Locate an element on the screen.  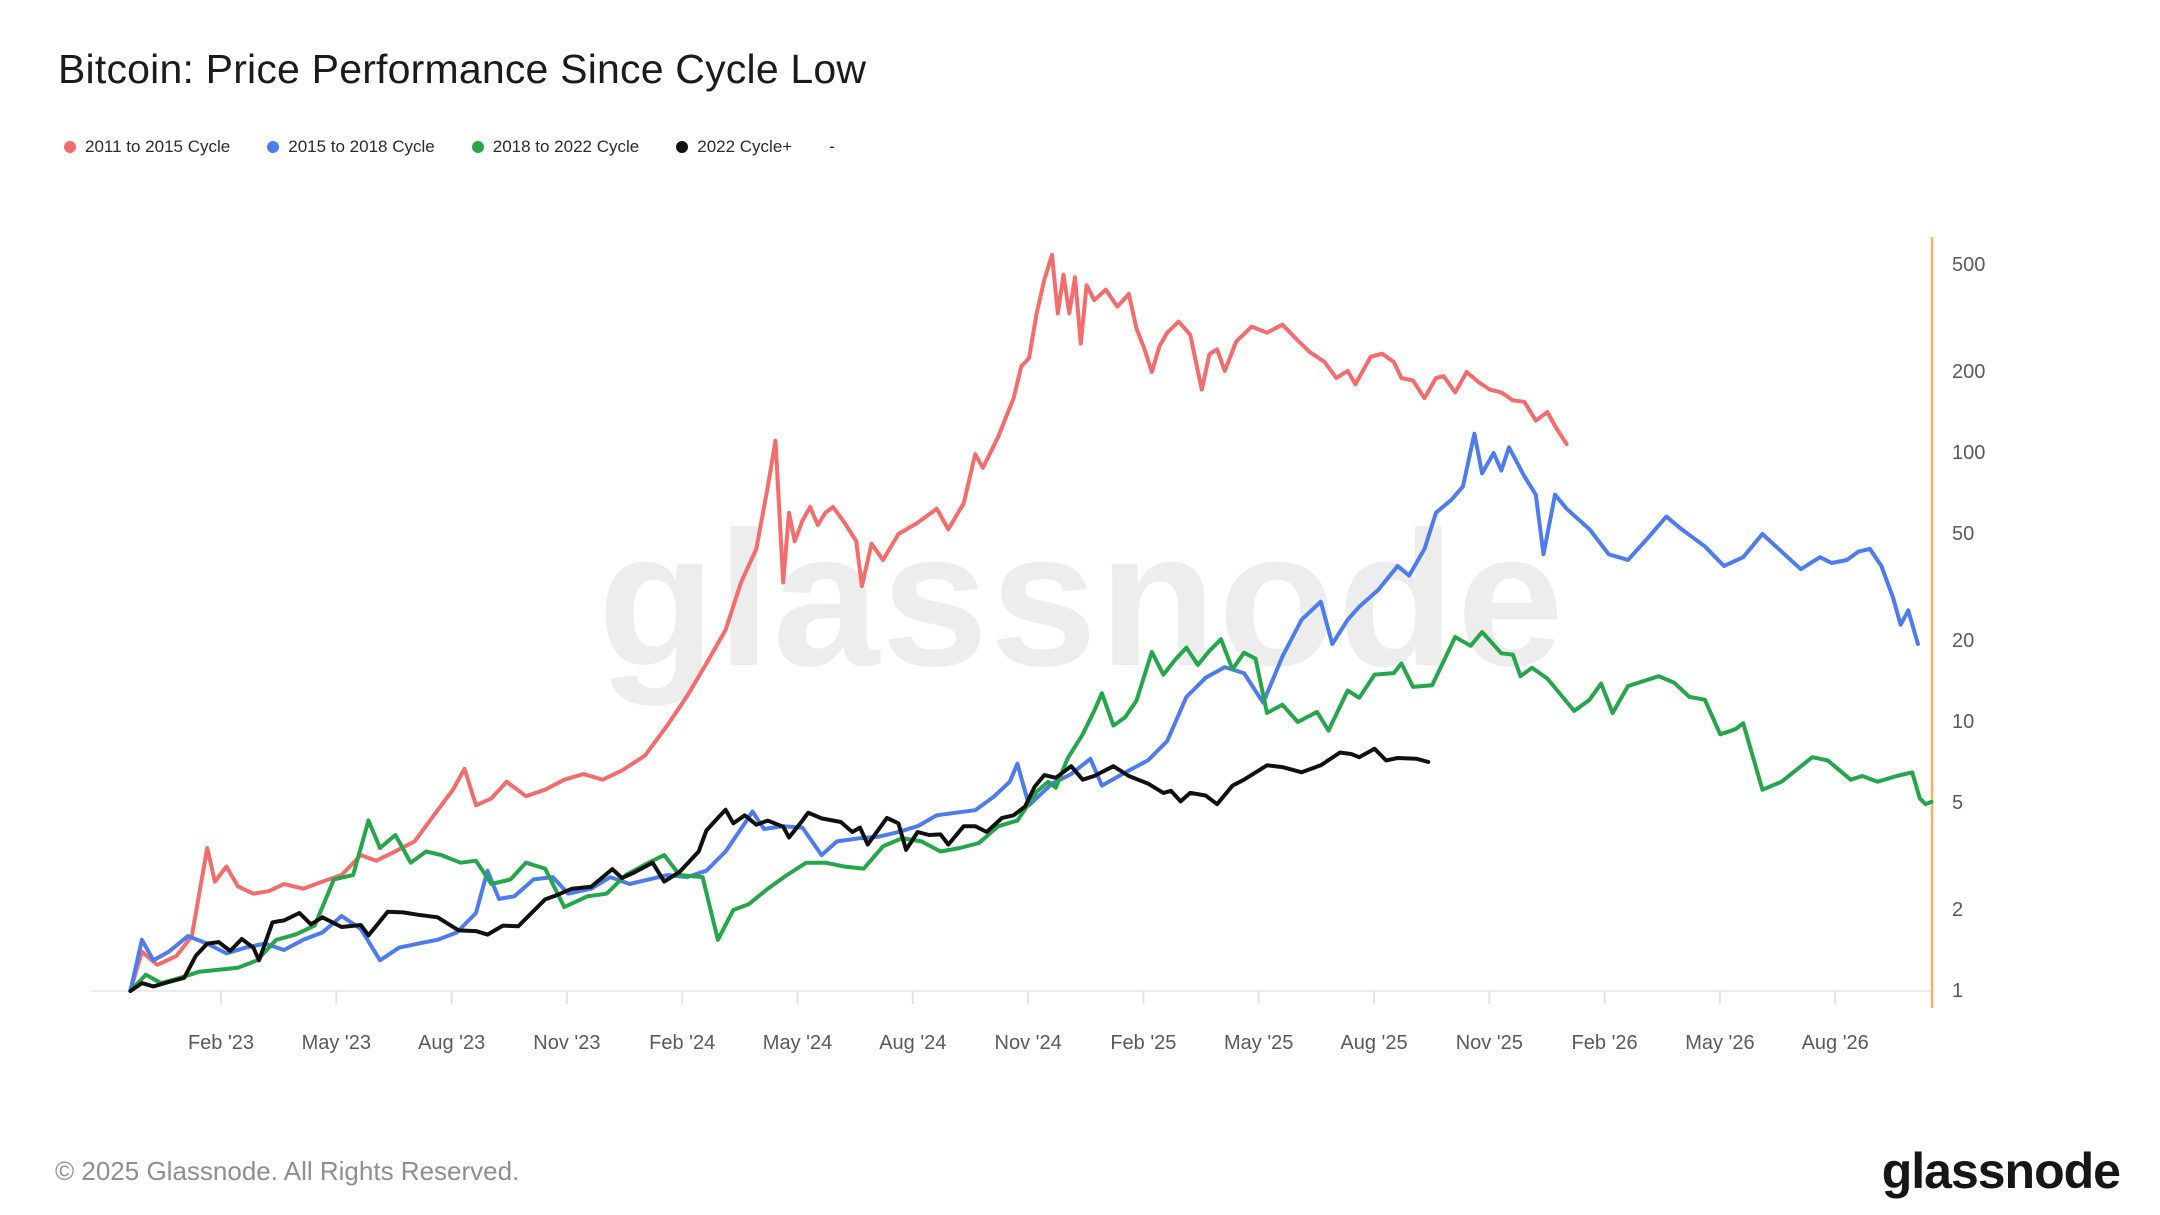
legend-item: 2015 to 2018 Cycle is located at coordinates (351, 147).